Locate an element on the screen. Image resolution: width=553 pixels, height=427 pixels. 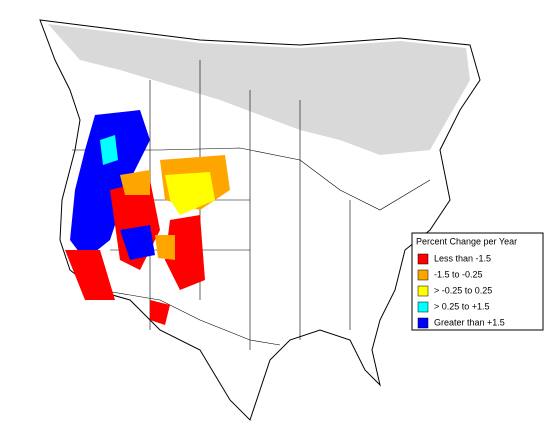
legend-box is located at coordinates (477, 281).